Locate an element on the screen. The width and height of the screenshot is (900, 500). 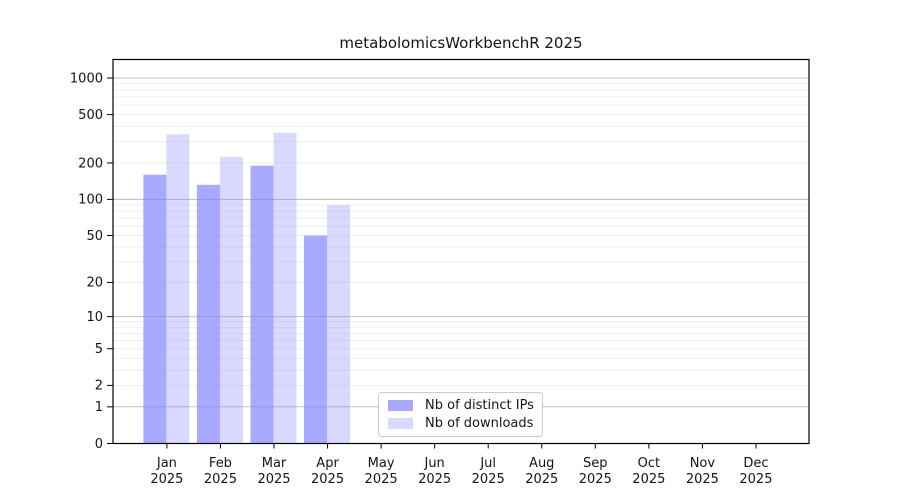
y-tick-label-2: 2 is located at coordinates (99, 386).